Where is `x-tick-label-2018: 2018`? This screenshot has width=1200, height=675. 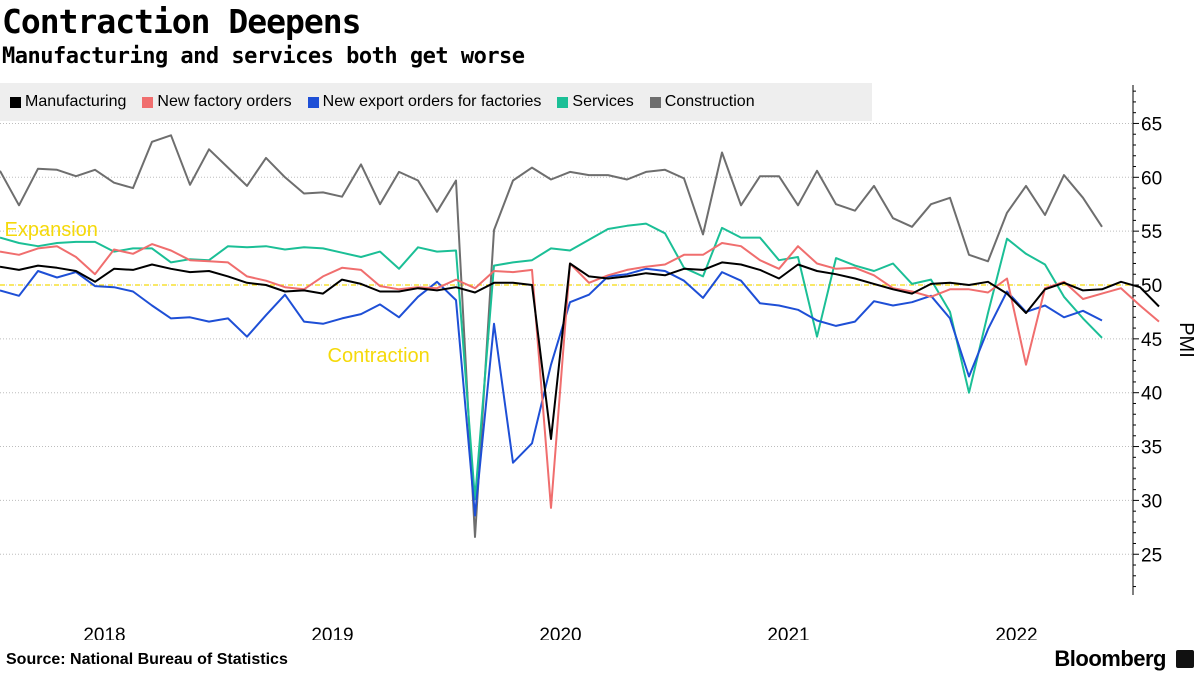 x-tick-label-2018: 2018 is located at coordinates (104, 632).